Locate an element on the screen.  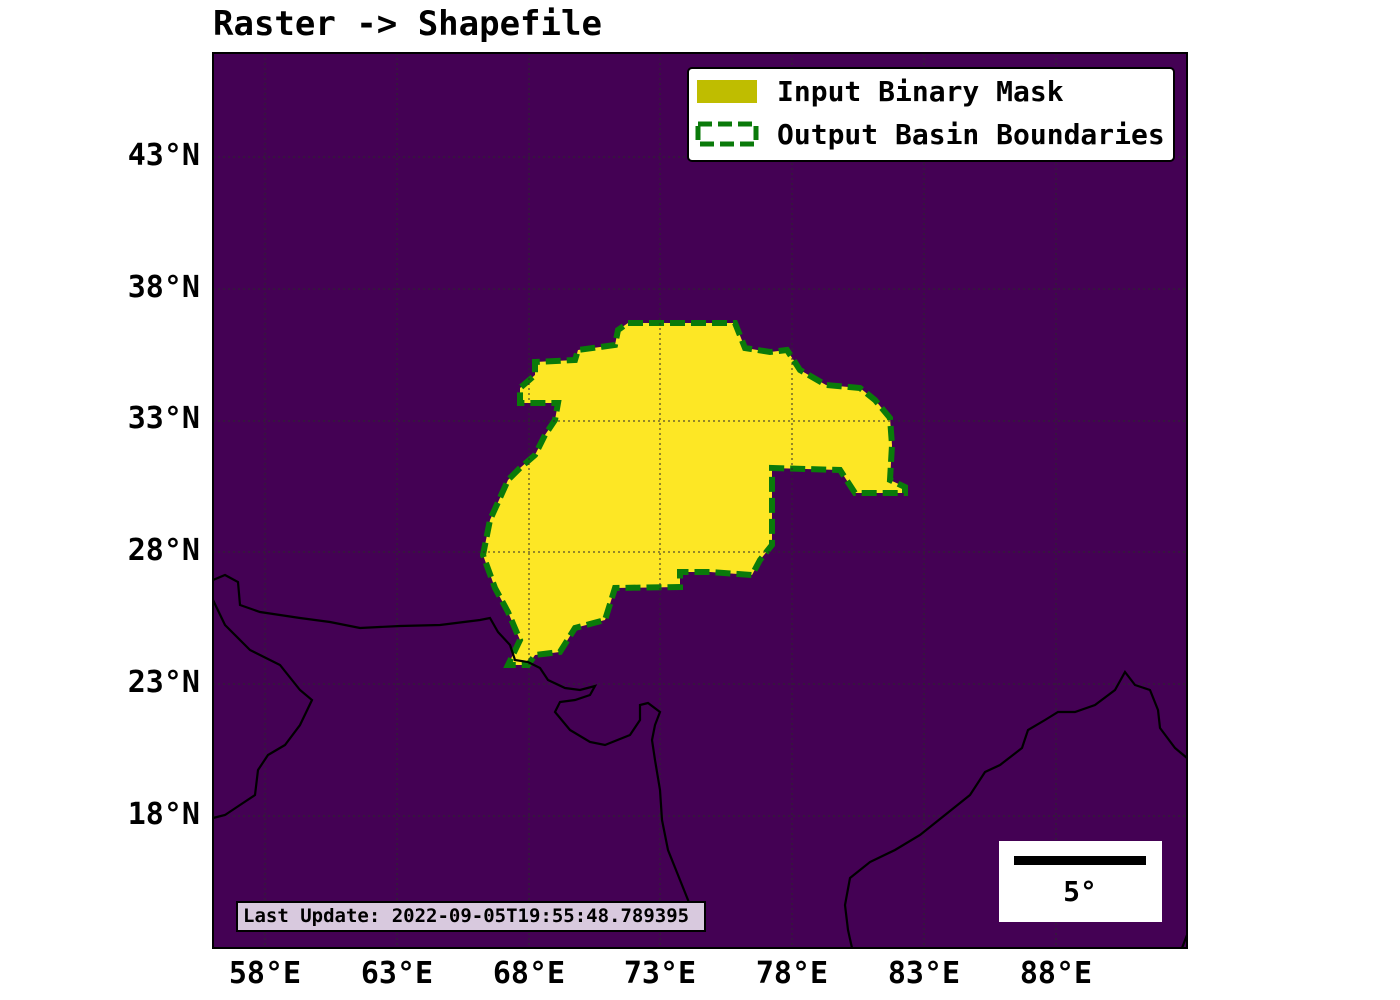
legend-box is located at coordinates (931, 114).